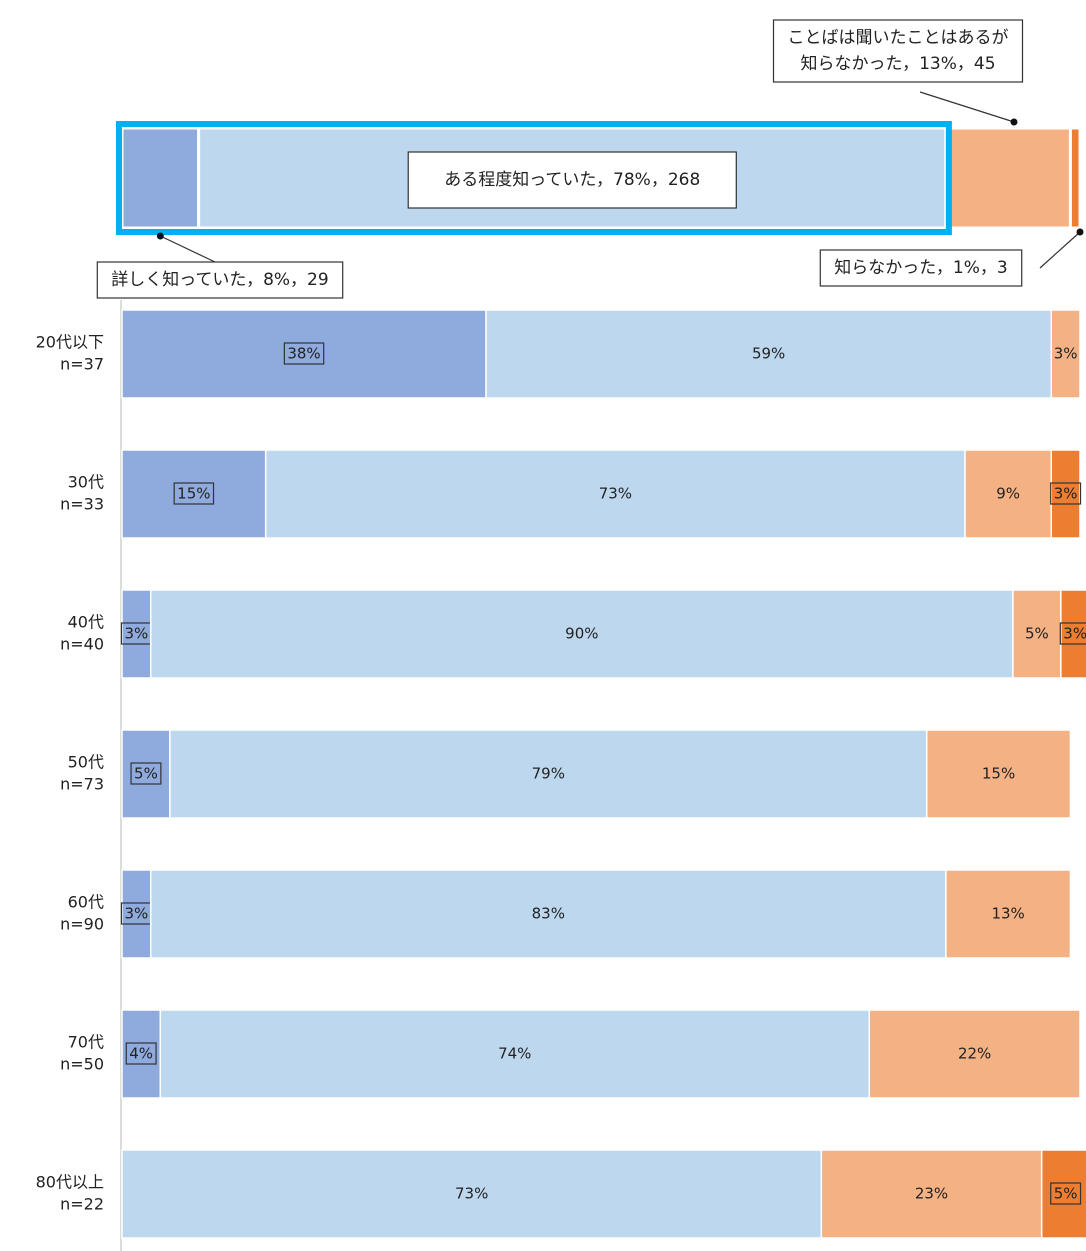 Image resolution: width=1086 pixels, height=1251 pixels. I want to click on callout-text: 詳しく知っていた，8%，29, so click(219, 280).